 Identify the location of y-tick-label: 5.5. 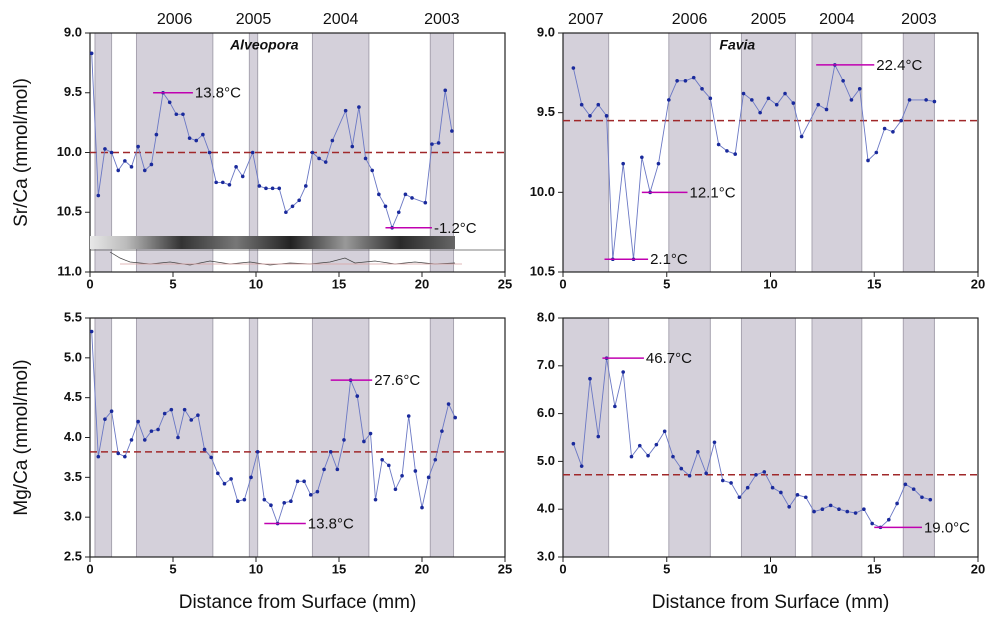
(73, 316).